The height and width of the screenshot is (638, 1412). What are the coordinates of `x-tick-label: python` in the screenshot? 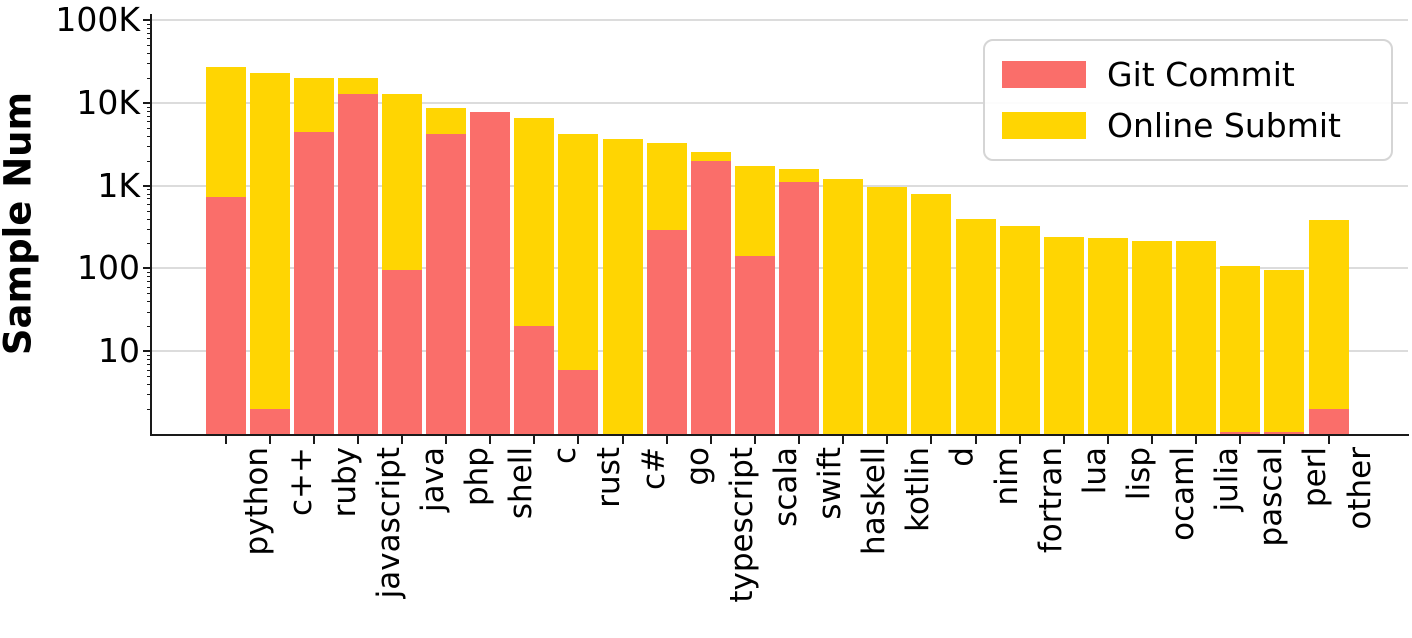 It's located at (256, 501).